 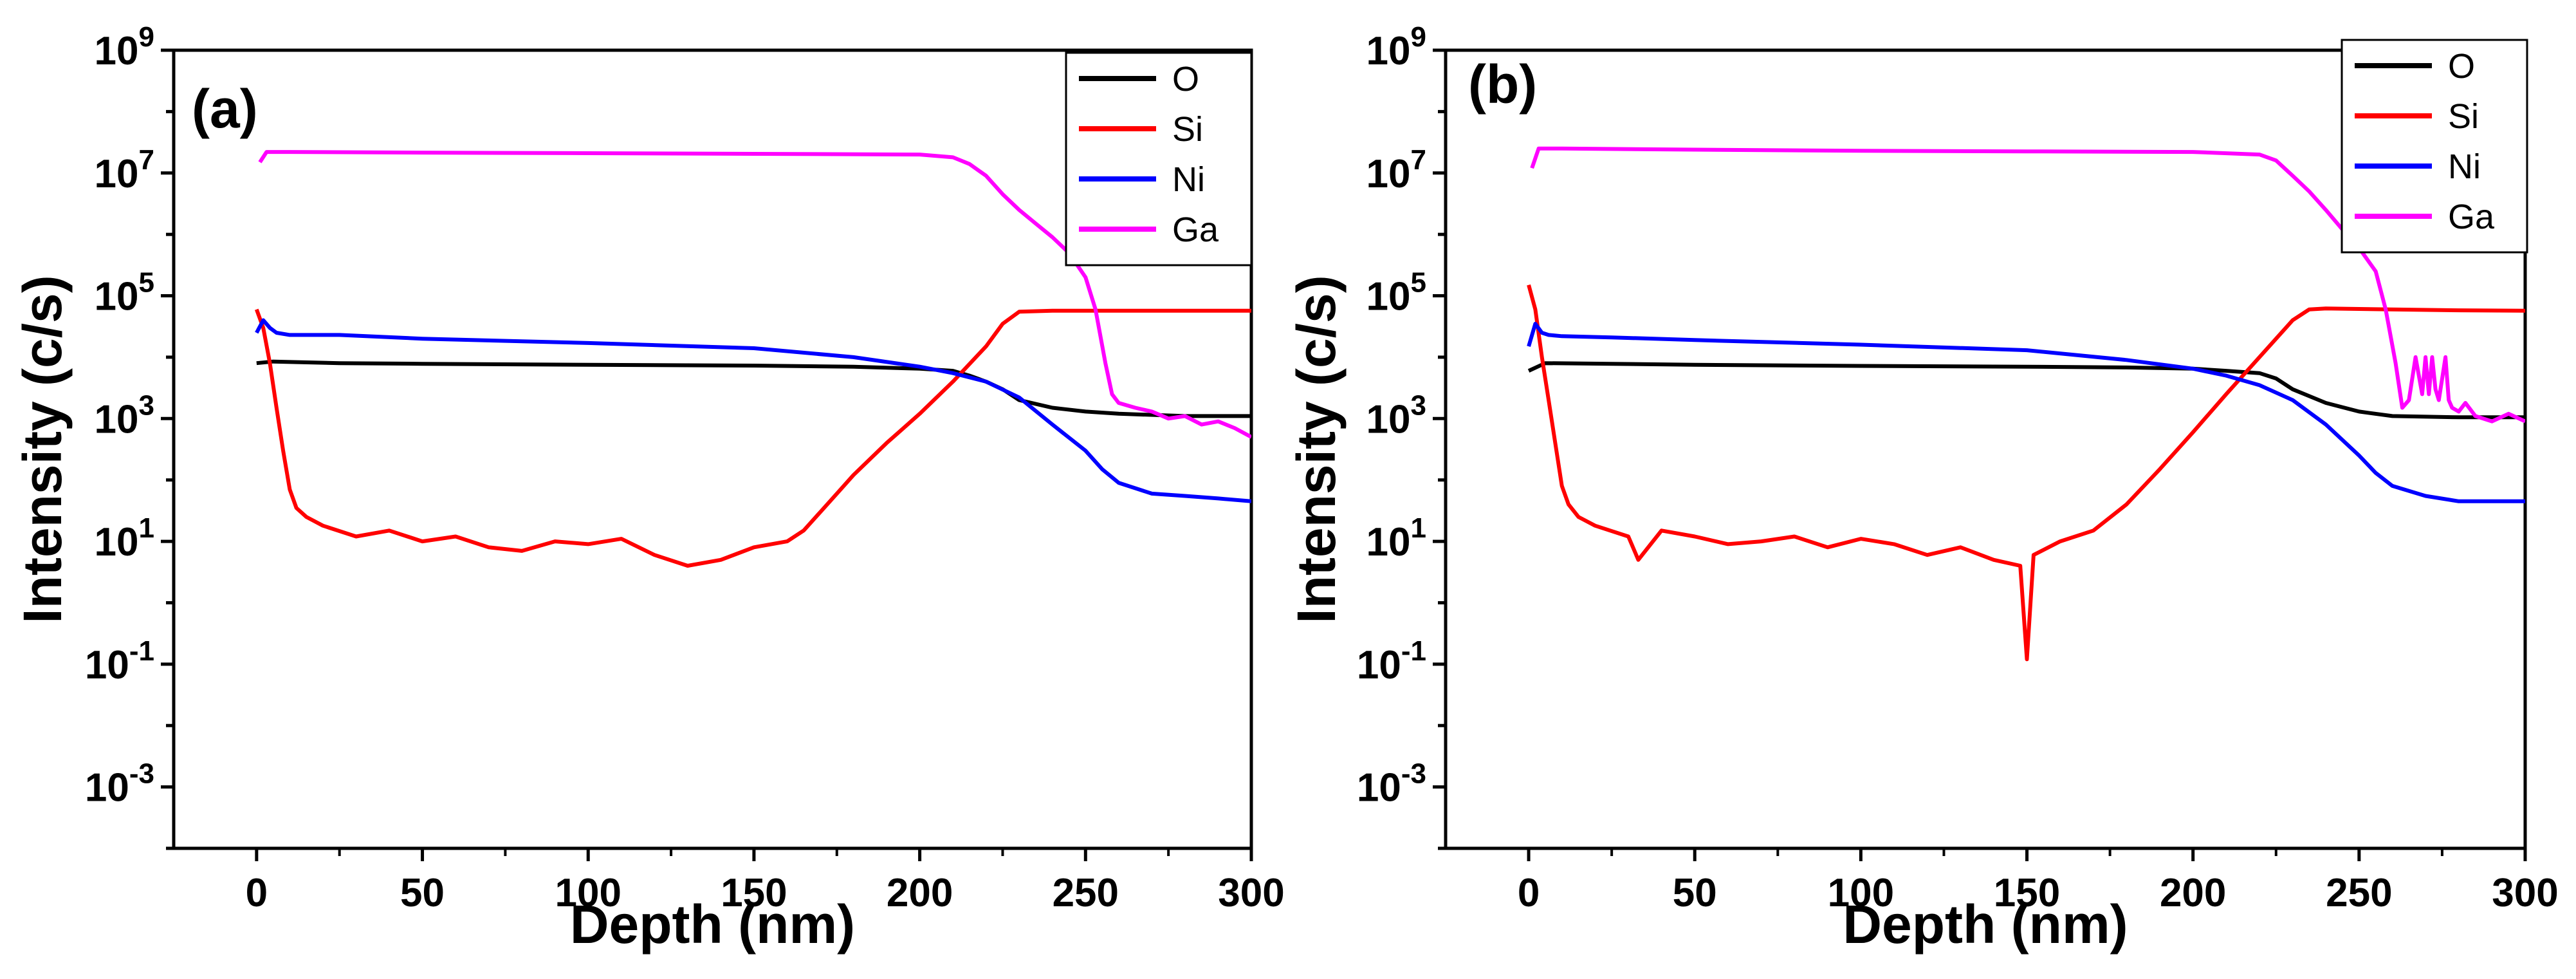 What do you see at coordinates (225, 109) in the screenshot?
I see `panel-label: (a)` at bounding box center [225, 109].